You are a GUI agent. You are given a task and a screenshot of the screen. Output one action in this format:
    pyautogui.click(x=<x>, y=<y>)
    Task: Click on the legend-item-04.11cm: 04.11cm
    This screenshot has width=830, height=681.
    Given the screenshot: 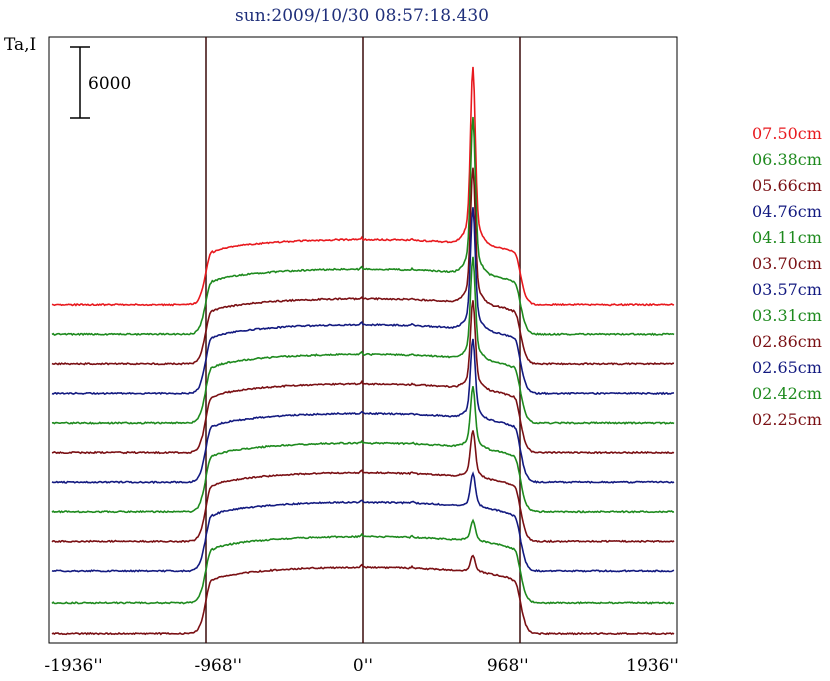 What is the action you would take?
    pyautogui.click(x=787, y=237)
    